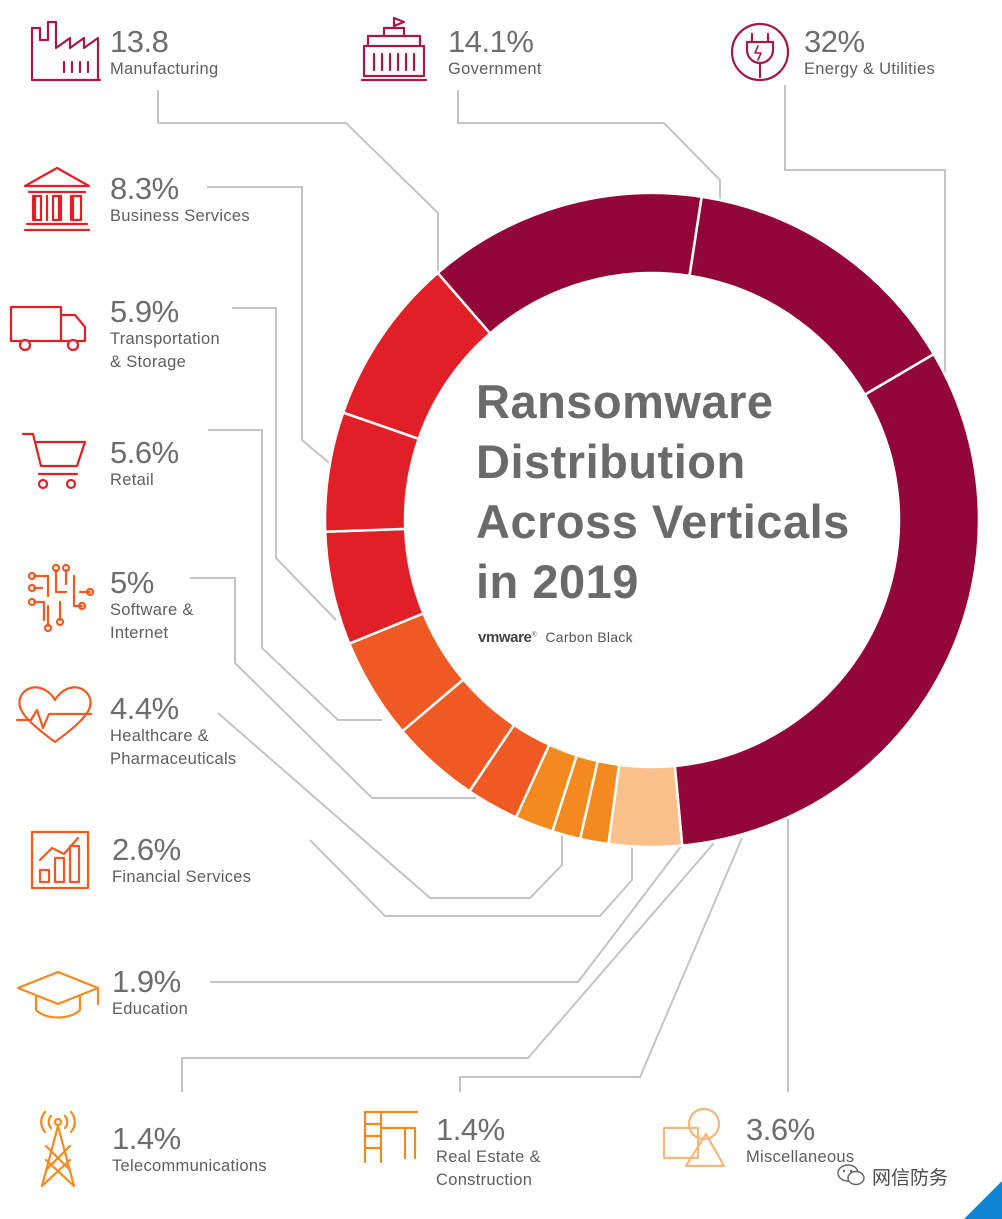 This screenshot has height=1219, width=1002. Describe the element at coordinates (869, 42) in the screenshot. I see `value-label: 32%` at that location.